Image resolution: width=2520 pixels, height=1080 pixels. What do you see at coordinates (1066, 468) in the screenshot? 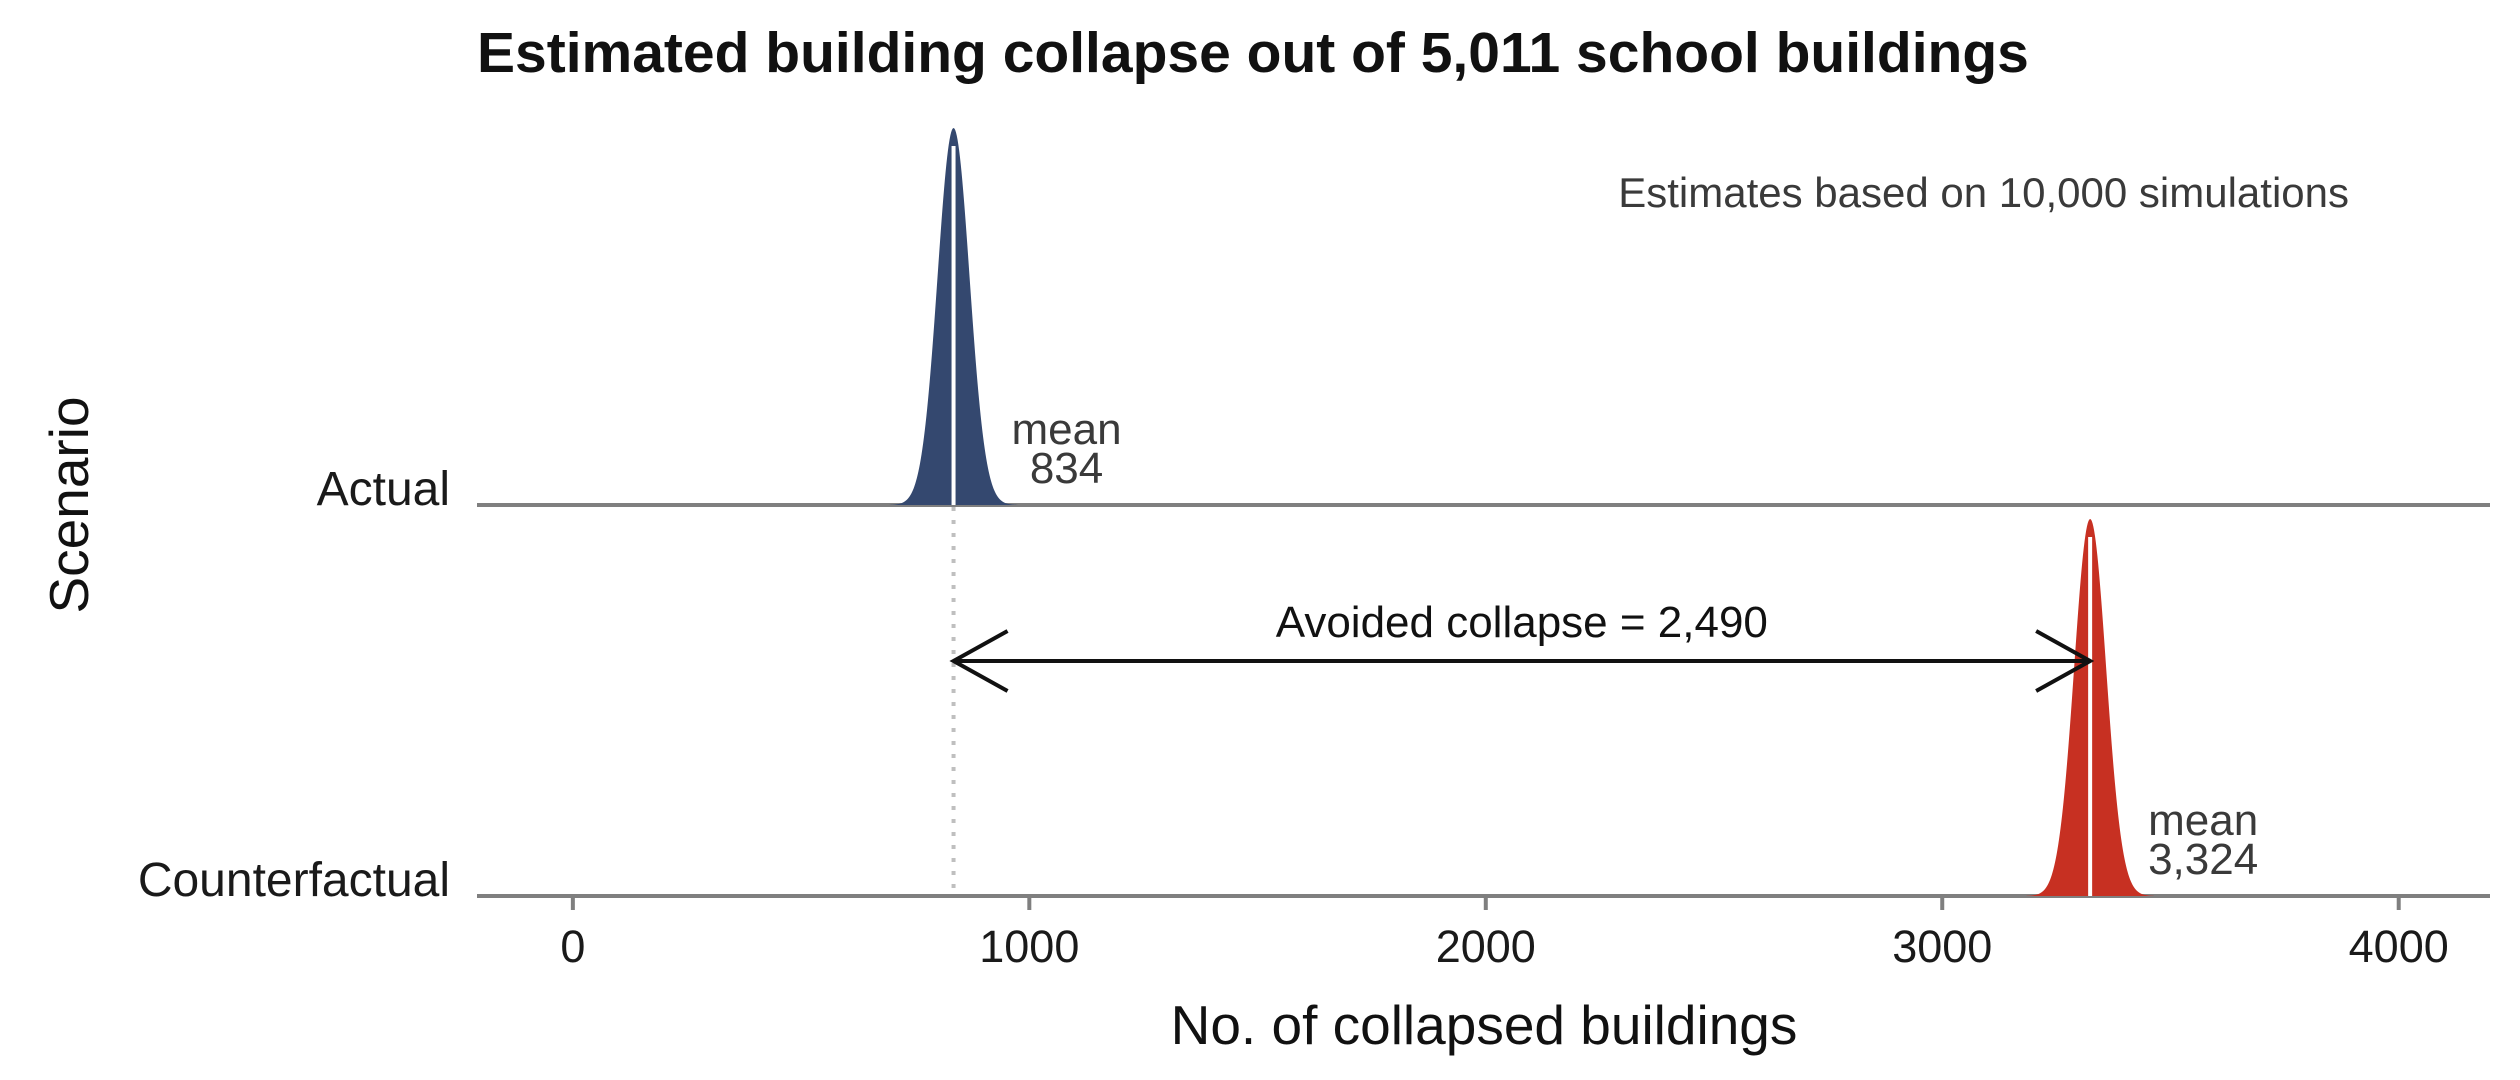
I see `mean-value-actual: 834` at bounding box center [1066, 468].